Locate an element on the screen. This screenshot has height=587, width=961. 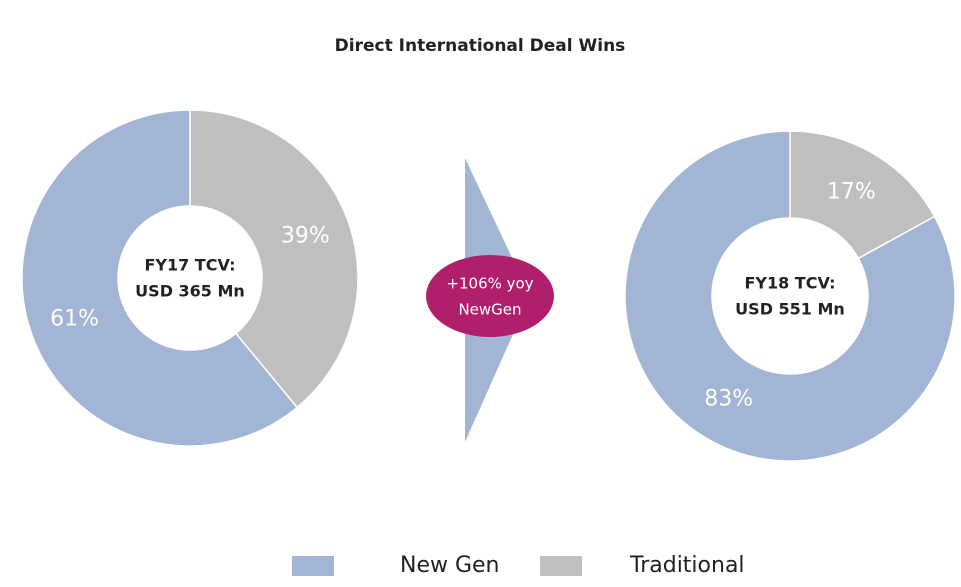
annotation: NewGen is located at coordinates (489, 310).